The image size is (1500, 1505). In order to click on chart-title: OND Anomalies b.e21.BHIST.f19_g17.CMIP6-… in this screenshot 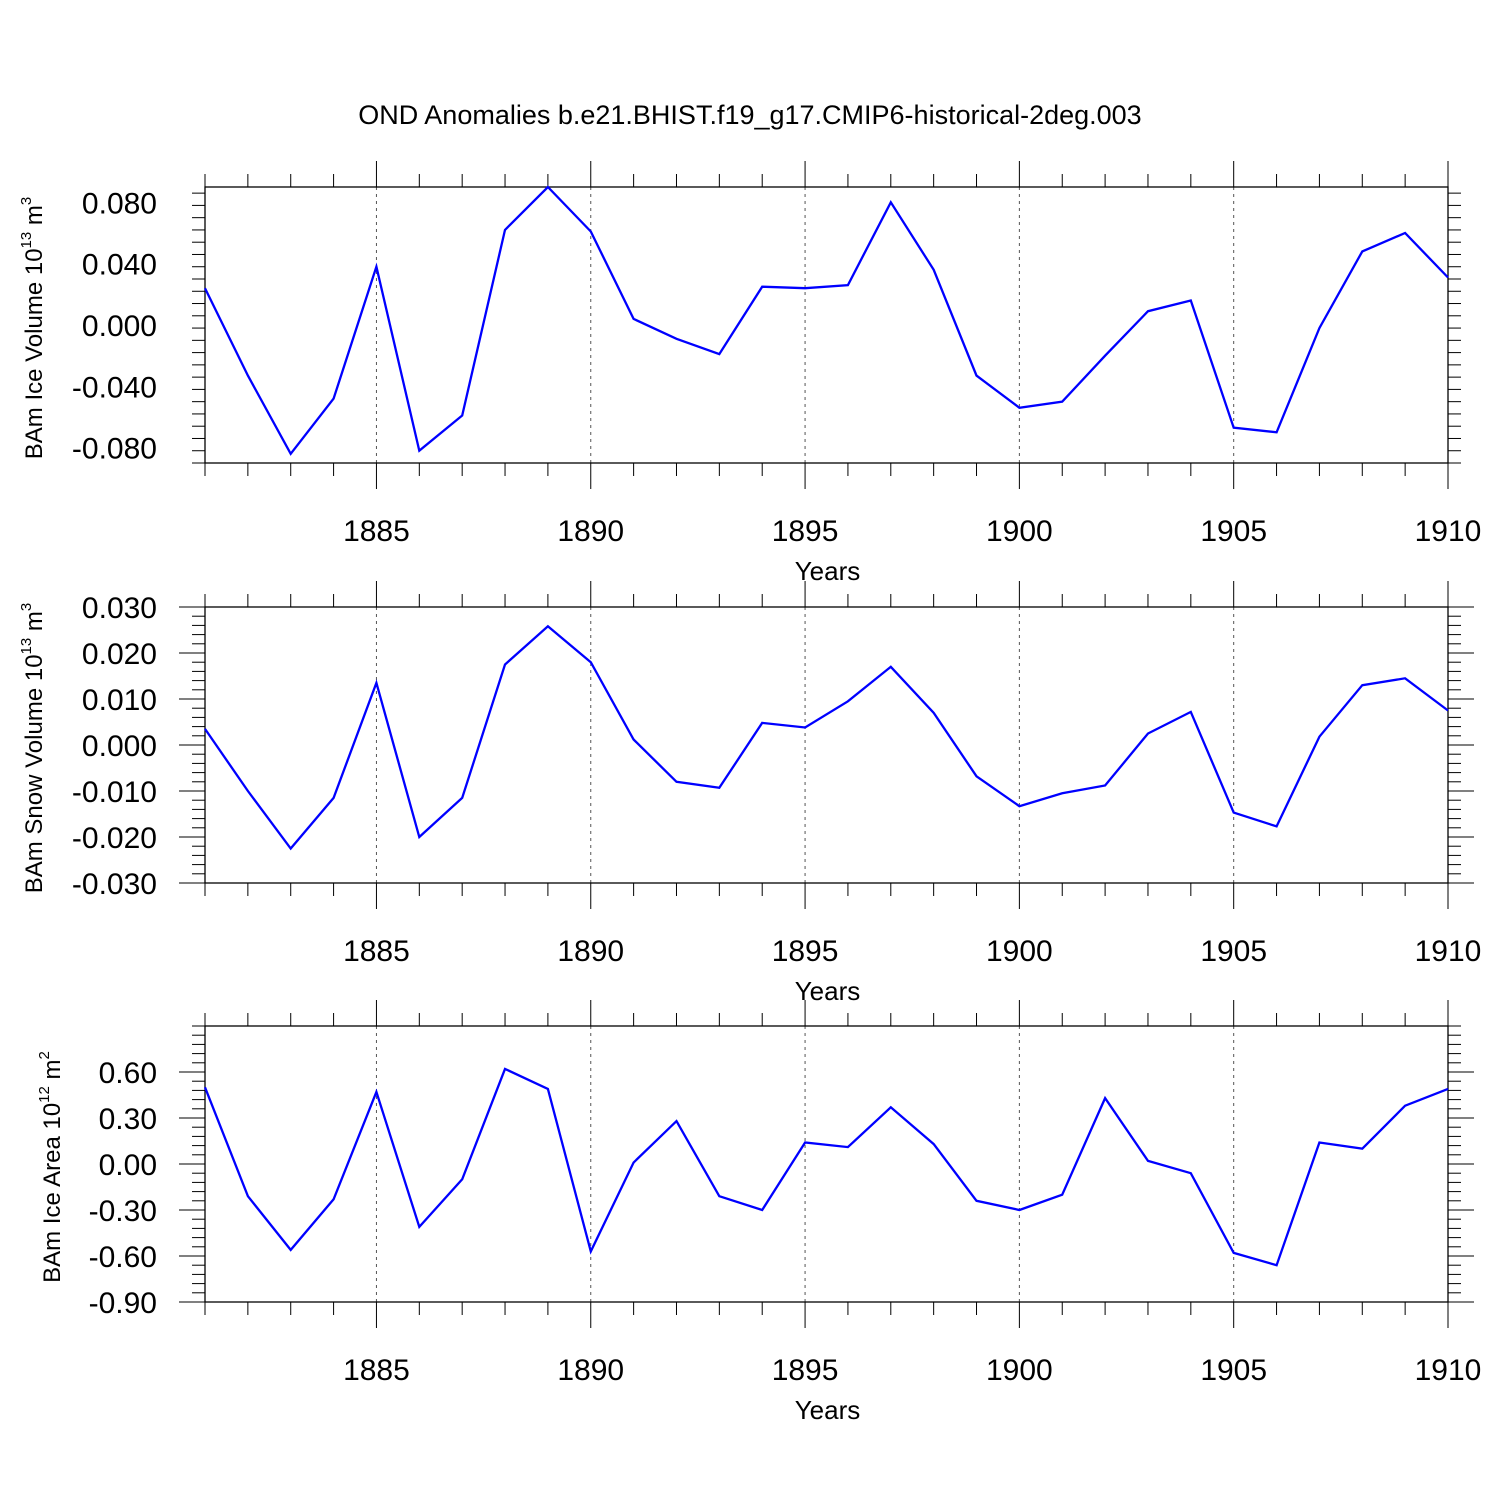, I will do `click(749, 115)`.